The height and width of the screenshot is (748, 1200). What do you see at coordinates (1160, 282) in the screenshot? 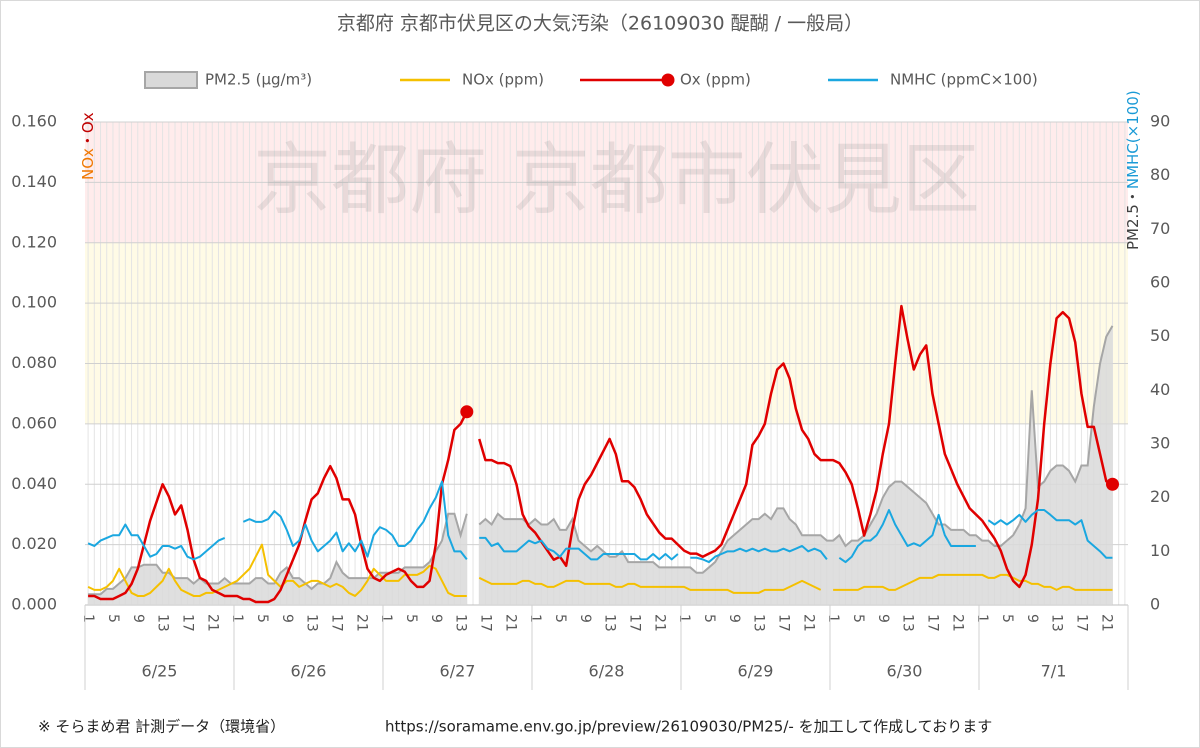
I see `y2-tick-label: 60` at bounding box center [1160, 282].